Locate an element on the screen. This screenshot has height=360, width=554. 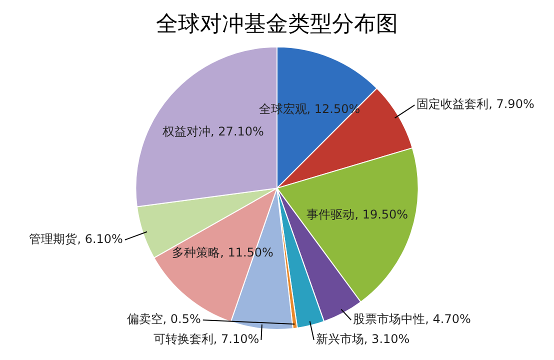
chart-title: 全球对冲基金类型分布图 is located at coordinates (277, 24).